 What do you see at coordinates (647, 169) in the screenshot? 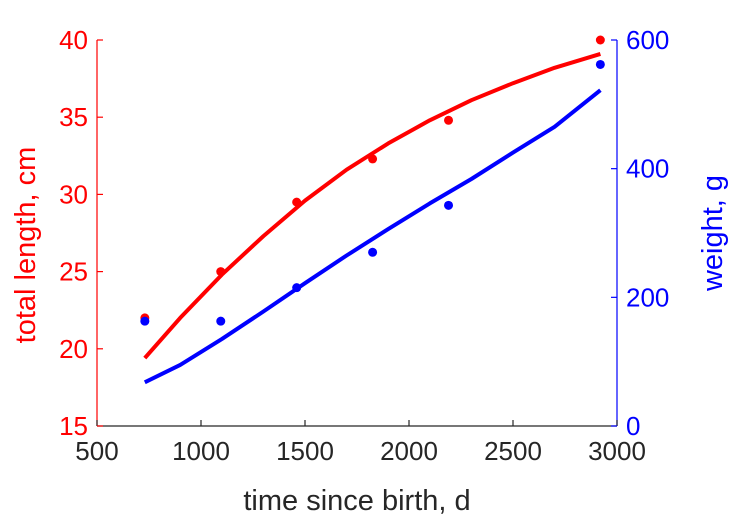
I see `y-right-tick-label: 400` at bounding box center [647, 169].